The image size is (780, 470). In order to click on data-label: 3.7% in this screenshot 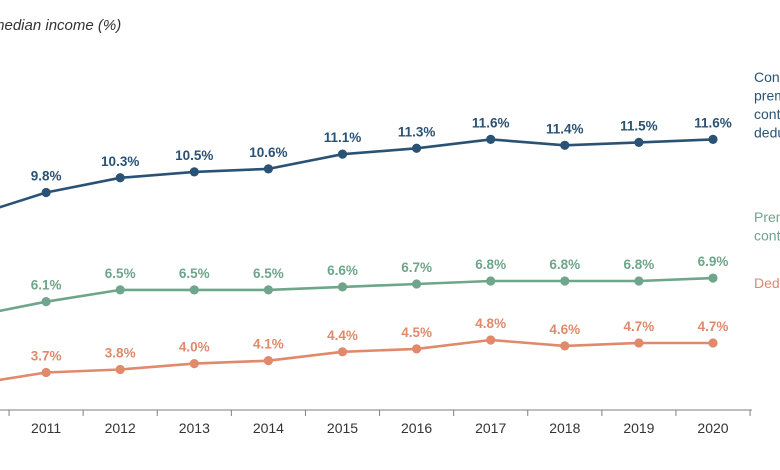, I will do `click(46, 355)`.